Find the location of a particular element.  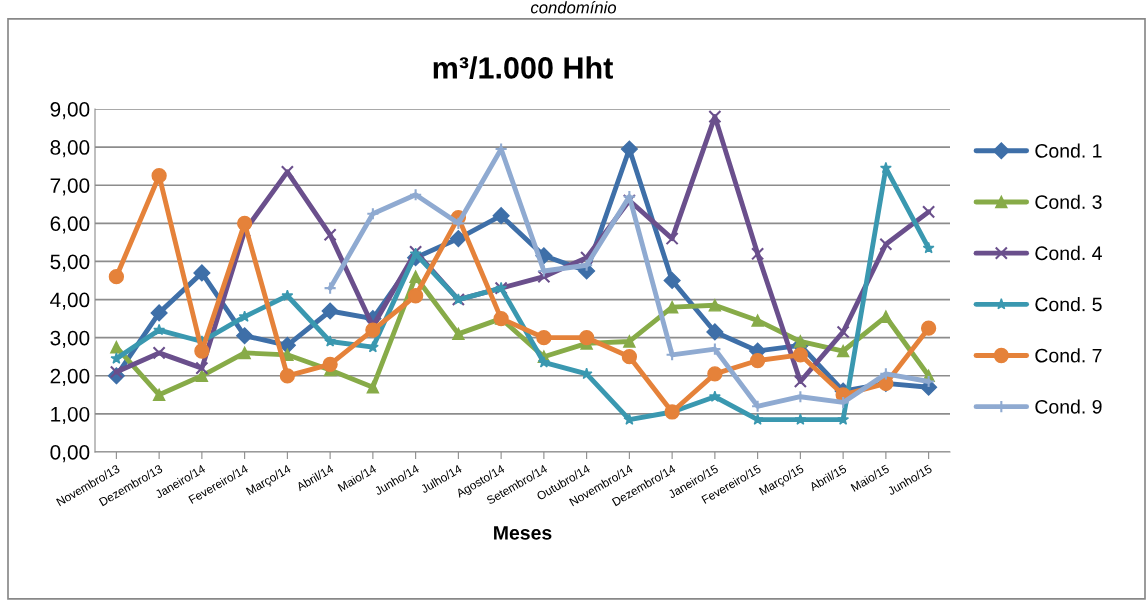

legend-label: Cond. 9 is located at coordinates (1068, 406).